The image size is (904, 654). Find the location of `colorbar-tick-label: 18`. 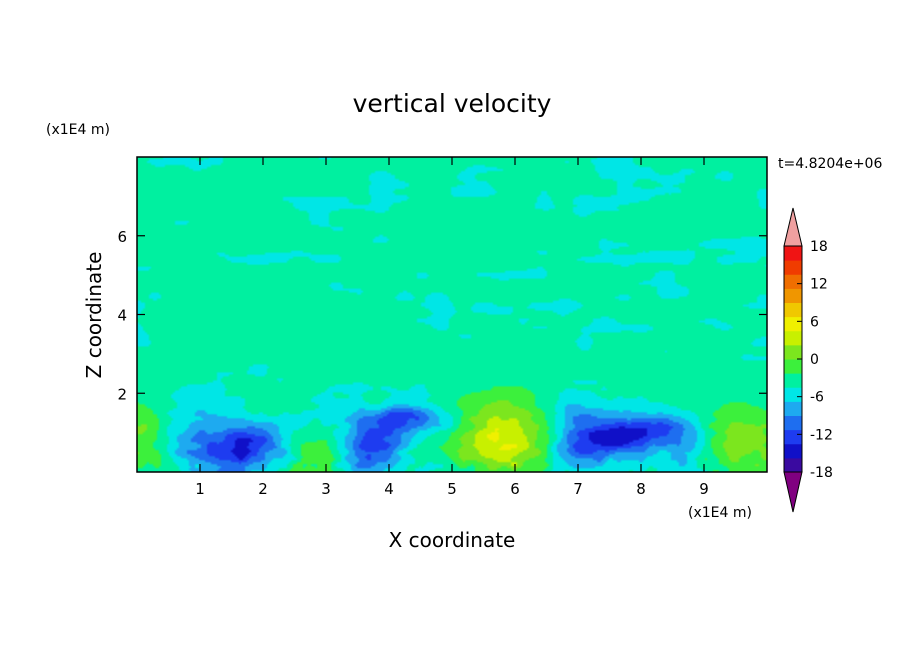

colorbar-tick-label: 18 is located at coordinates (819, 247).